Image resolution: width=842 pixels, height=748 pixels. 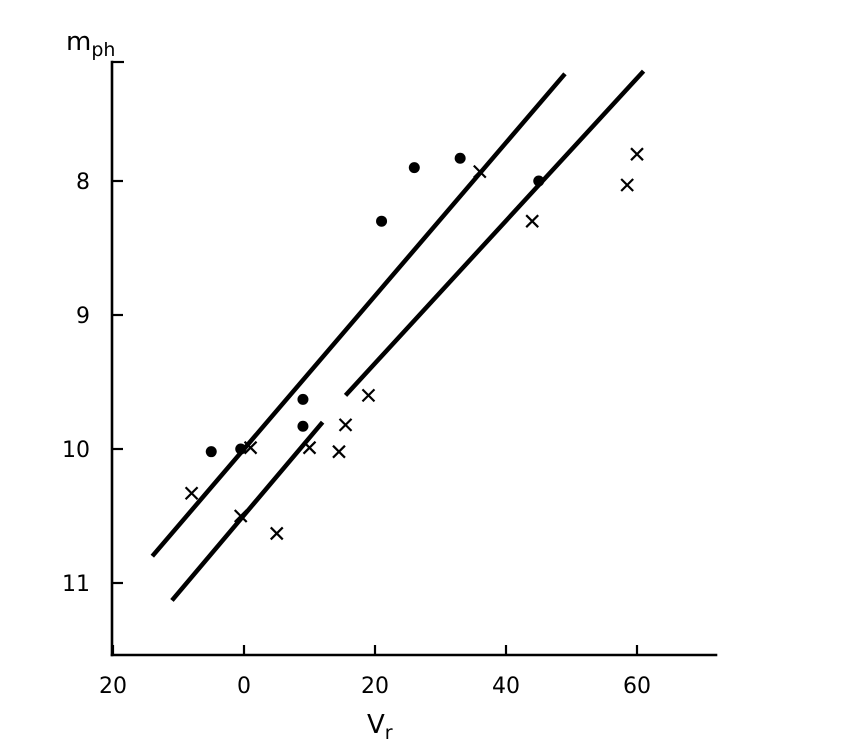 I want to click on y-tick-label: 11, so click(x=76, y=584).